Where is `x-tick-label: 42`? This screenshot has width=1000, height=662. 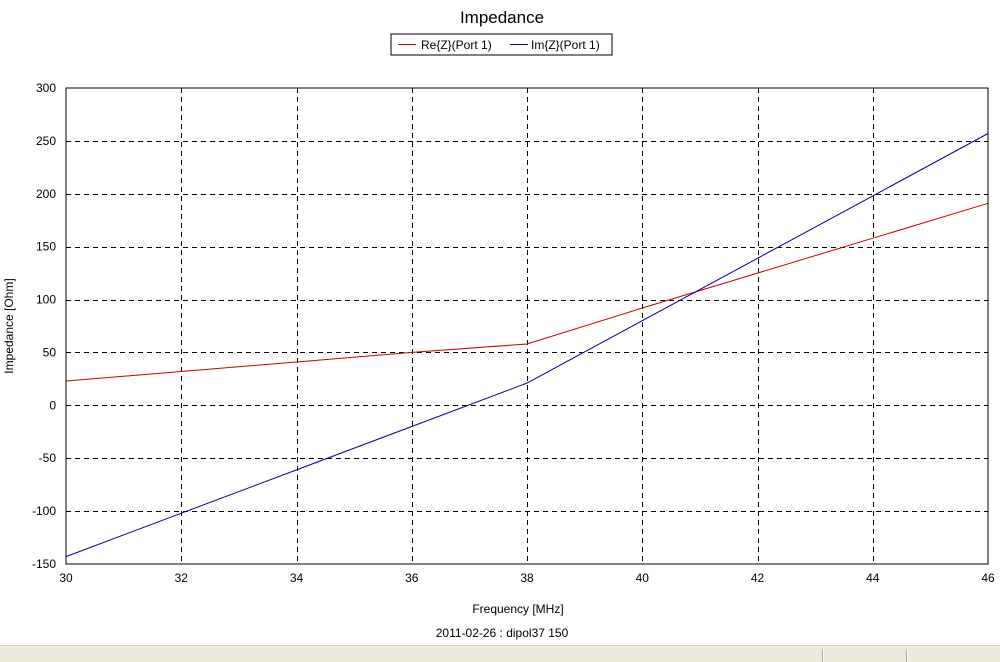
x-tick-label: 42 is located at coordinates (758, 578).